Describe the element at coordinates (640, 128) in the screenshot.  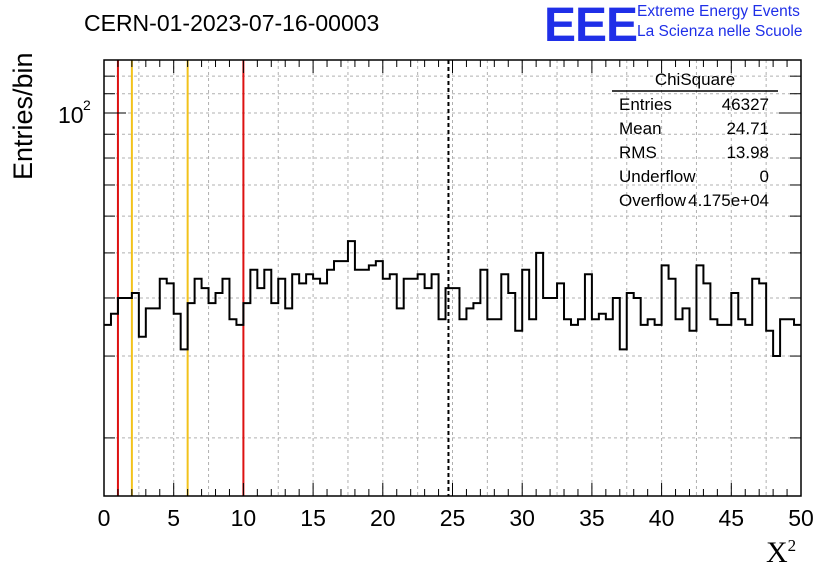
I see `stats-row-label: Mean` at that location.